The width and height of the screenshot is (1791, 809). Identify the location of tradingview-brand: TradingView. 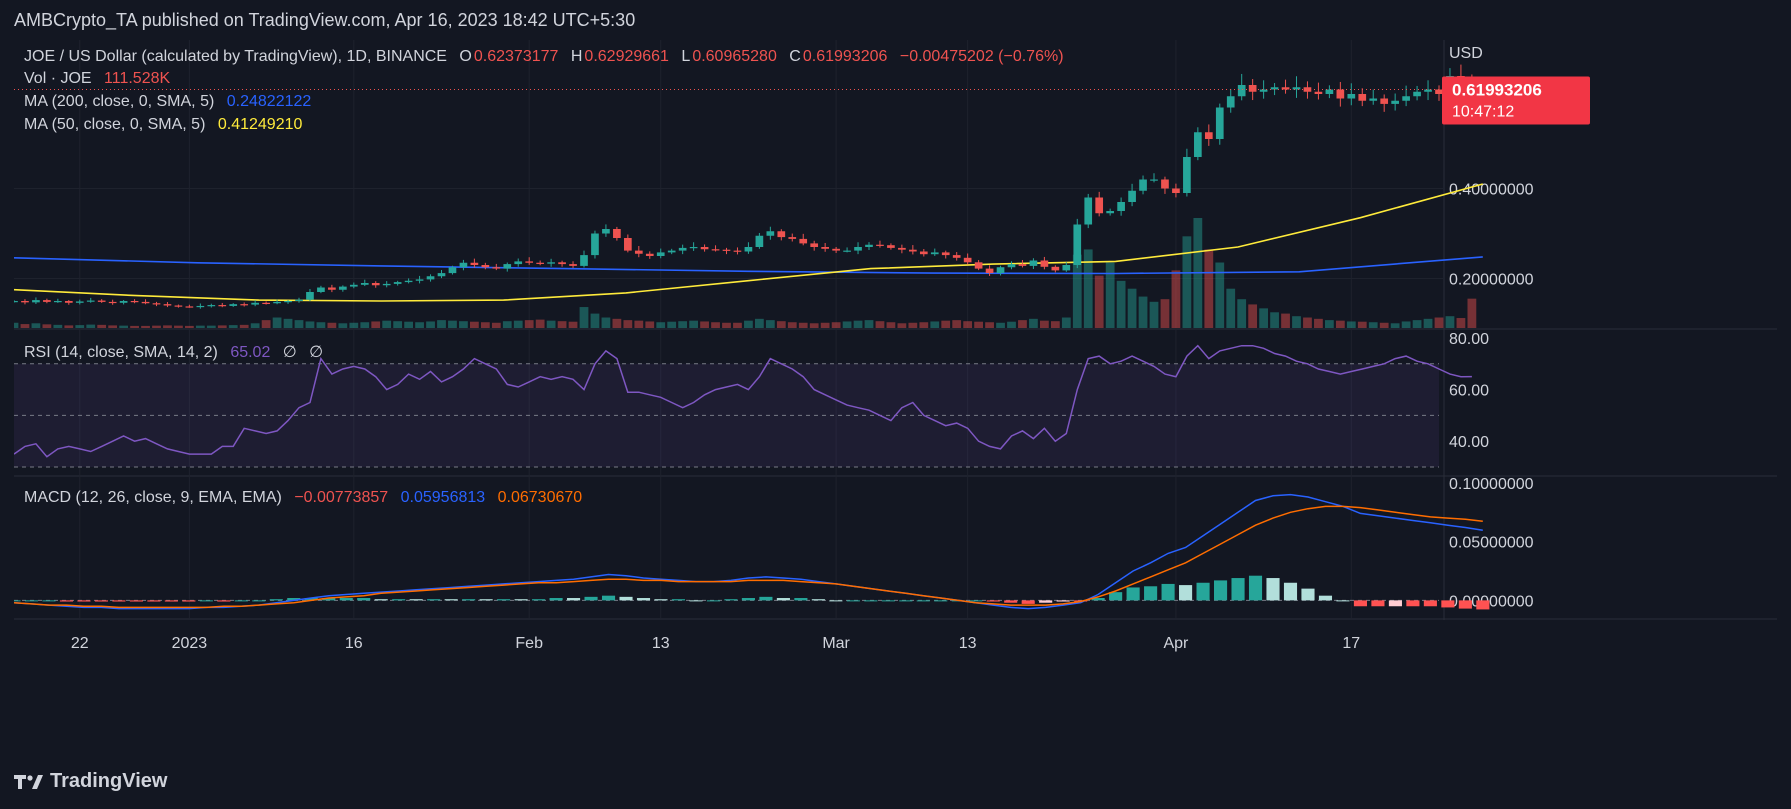
(90, 781).